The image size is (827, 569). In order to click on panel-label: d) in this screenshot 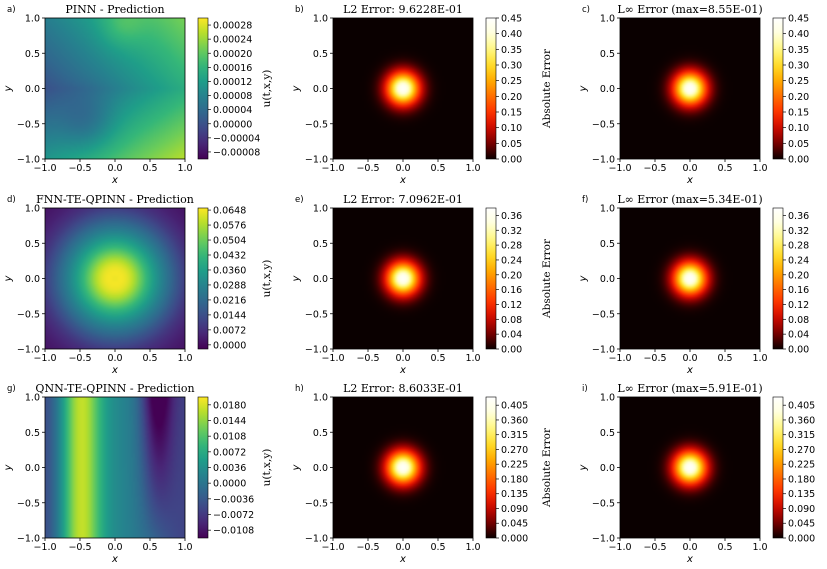, I will do `click(11, 200)`.